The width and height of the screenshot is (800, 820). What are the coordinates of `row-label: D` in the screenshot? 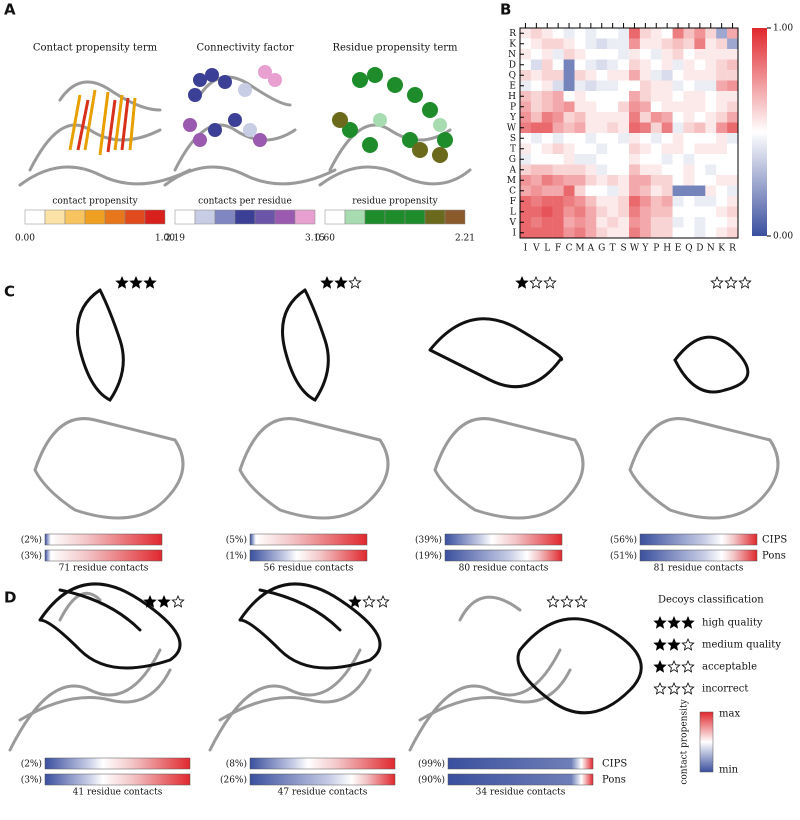 It's located at (512, 65).